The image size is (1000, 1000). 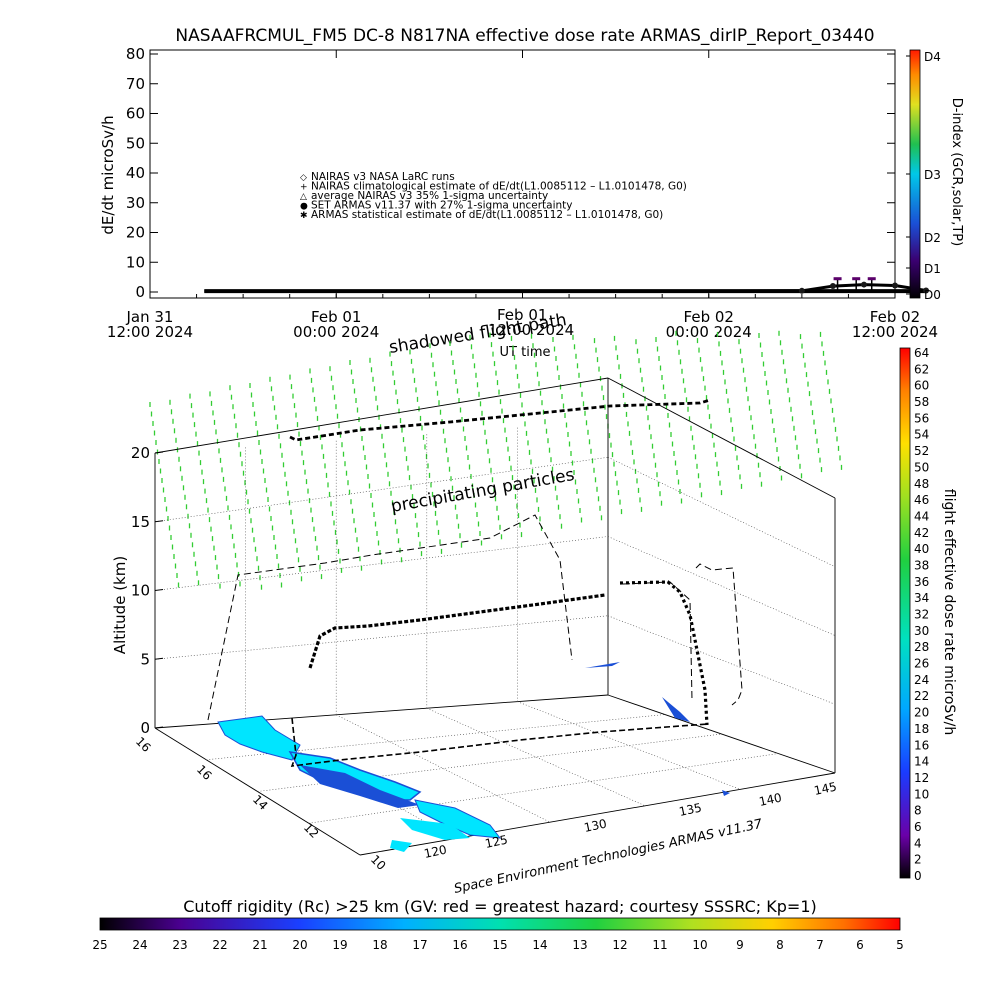 I want to click on ts-ylabel: dE/dt microSv/h, so click(x=108, y=174).